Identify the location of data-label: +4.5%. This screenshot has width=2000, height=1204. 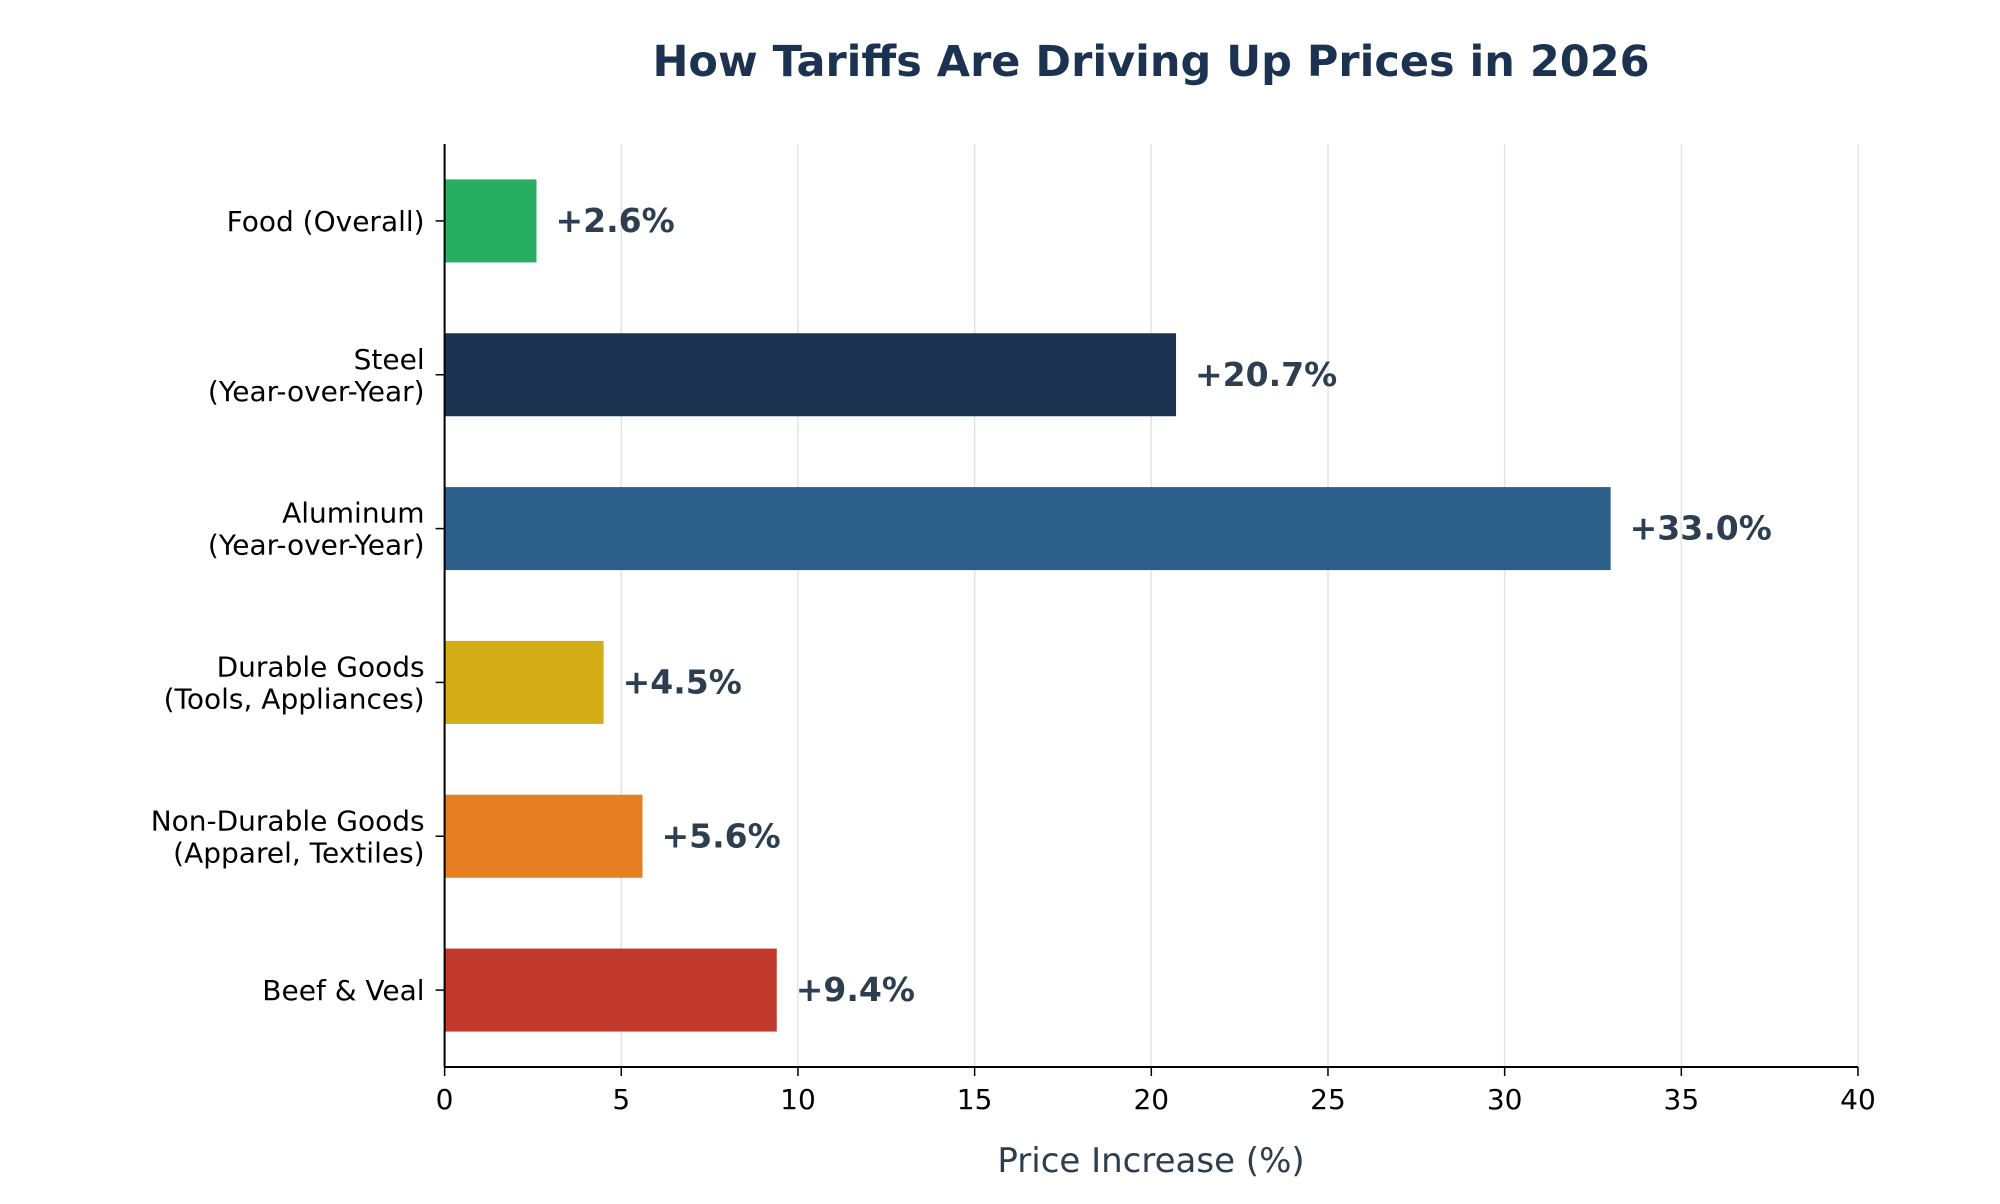
(682, 681).